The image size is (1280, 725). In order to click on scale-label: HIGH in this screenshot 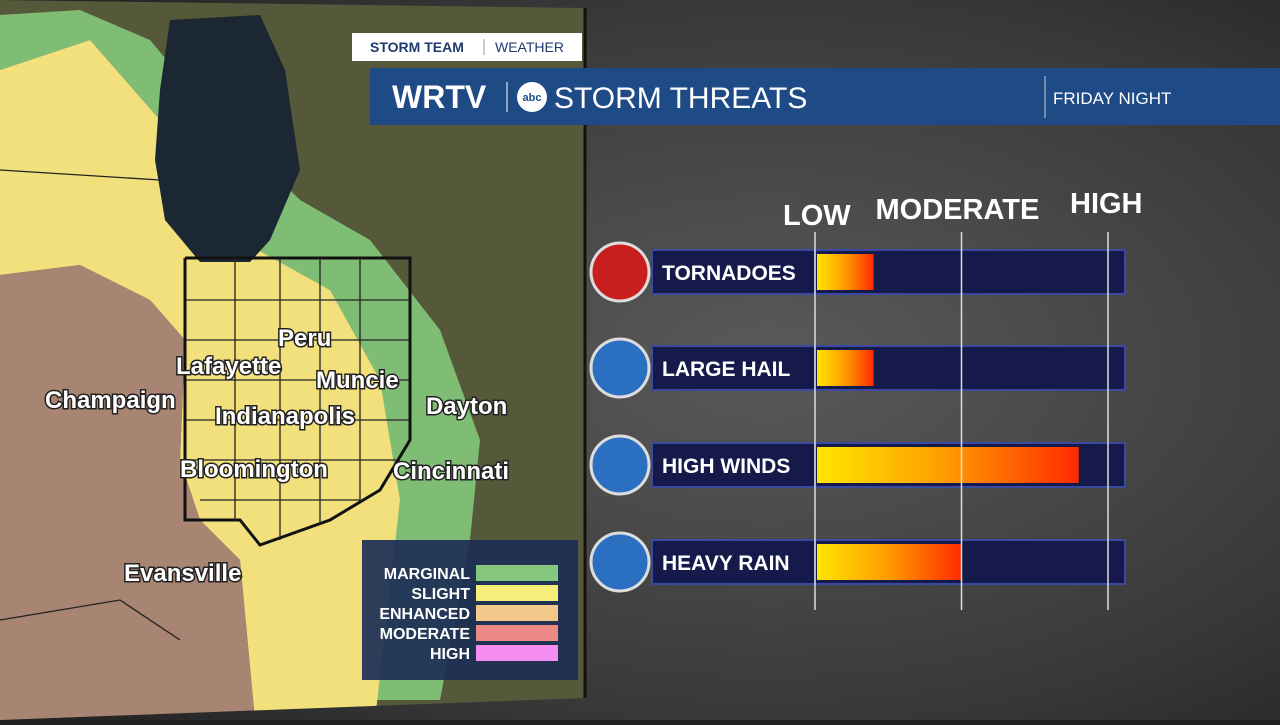, I will do `click(1106, 204)`.